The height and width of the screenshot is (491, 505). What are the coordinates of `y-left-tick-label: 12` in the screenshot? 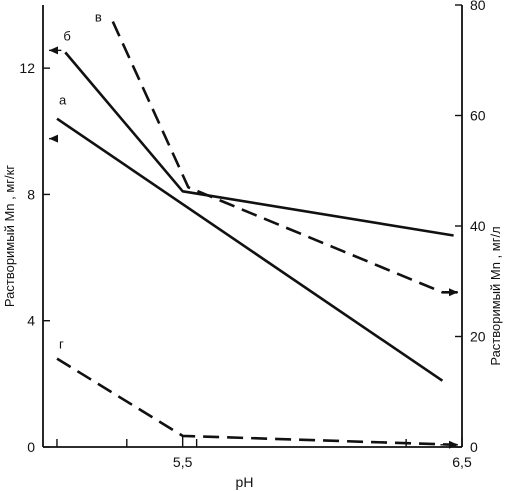 It's located at (27, 68).